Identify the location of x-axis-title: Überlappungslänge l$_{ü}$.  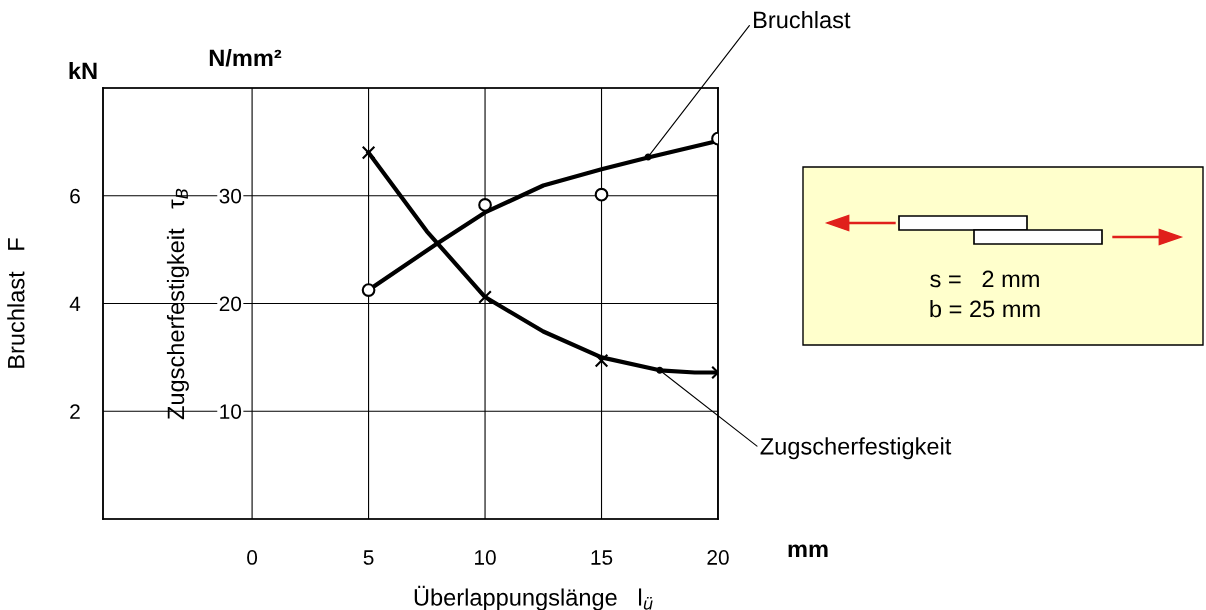
(533, 597).